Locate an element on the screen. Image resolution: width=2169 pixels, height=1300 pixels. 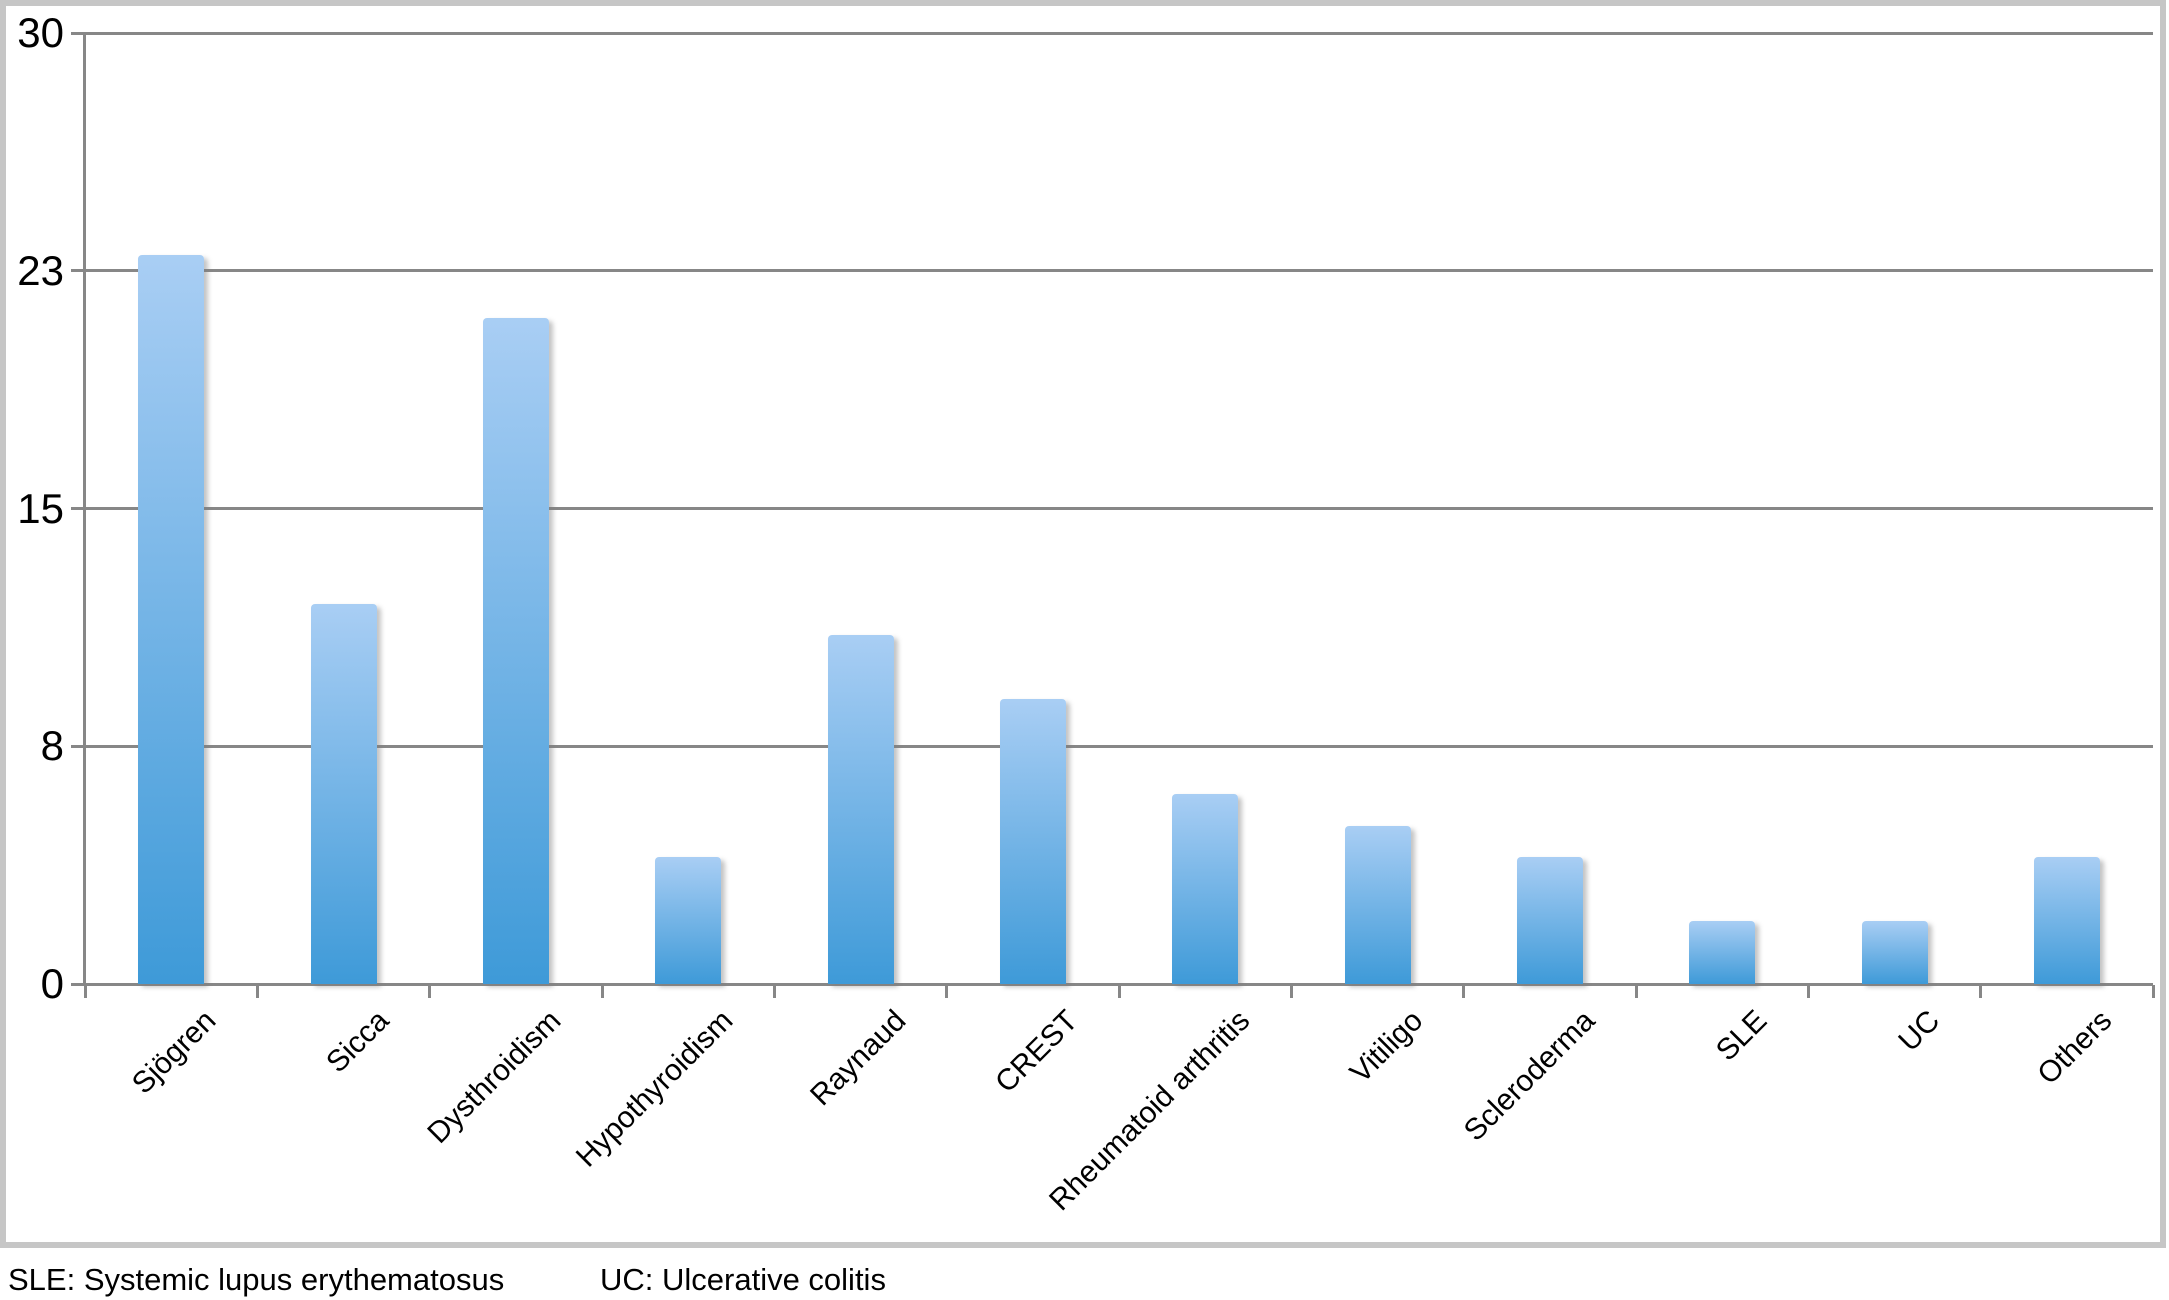
bar-dysthroidism is located at coordinates (515, 651).